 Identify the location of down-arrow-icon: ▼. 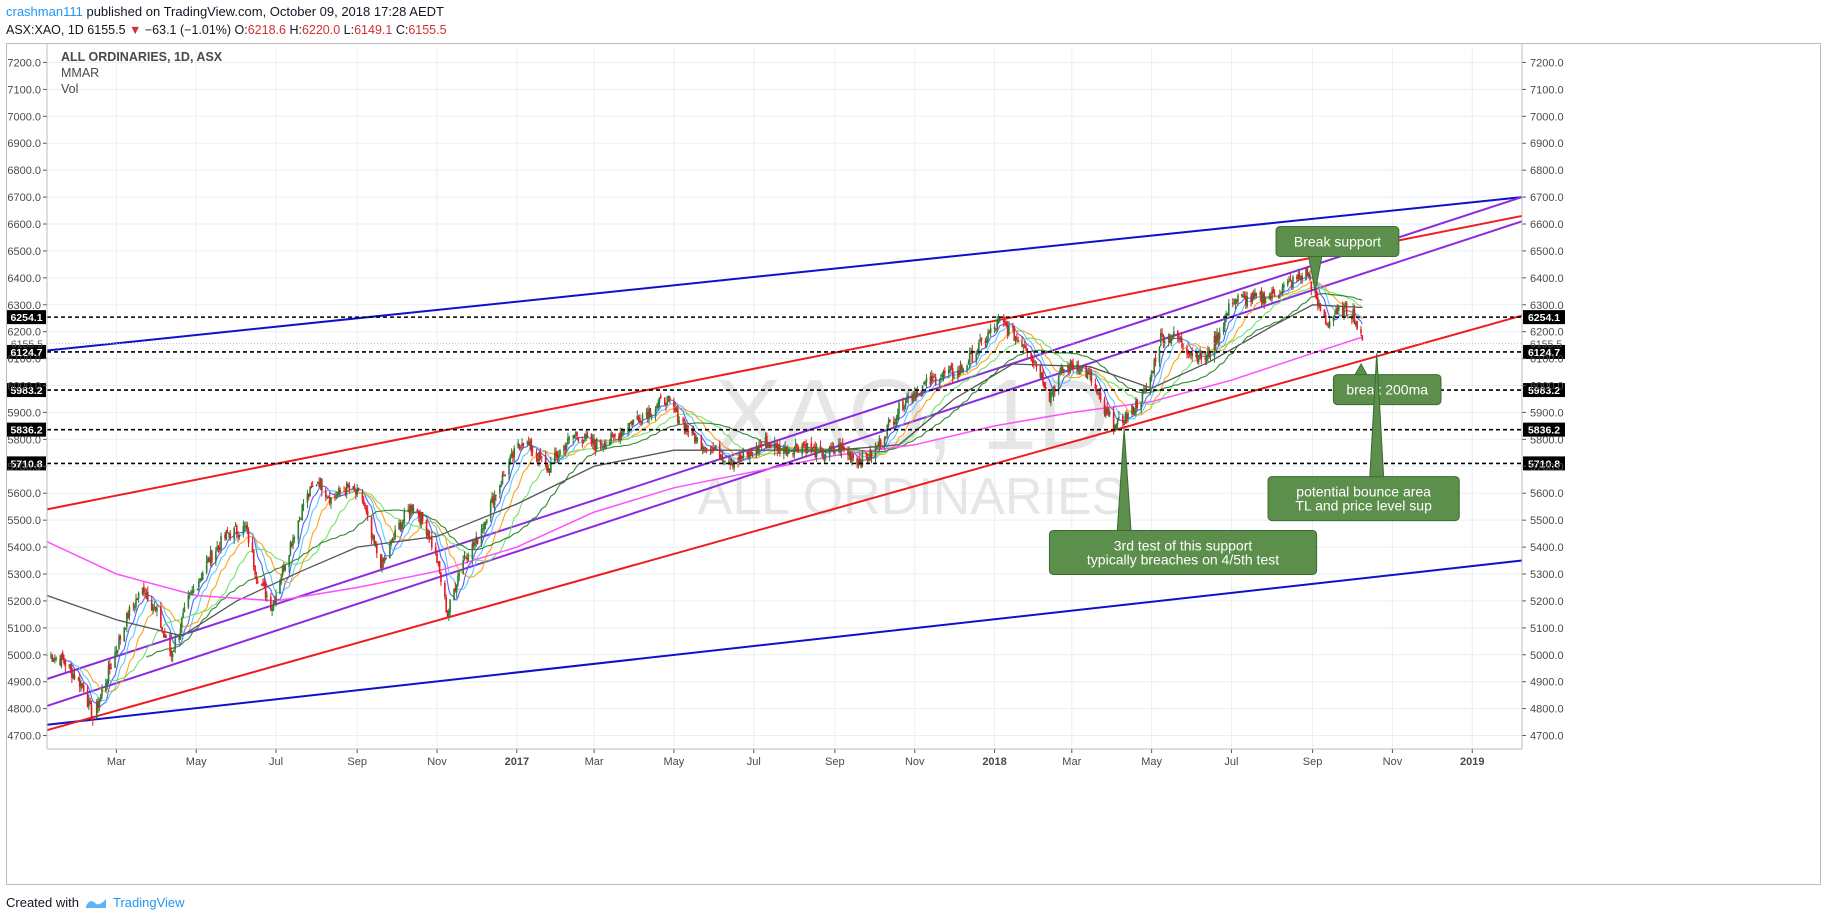
(135, 30).